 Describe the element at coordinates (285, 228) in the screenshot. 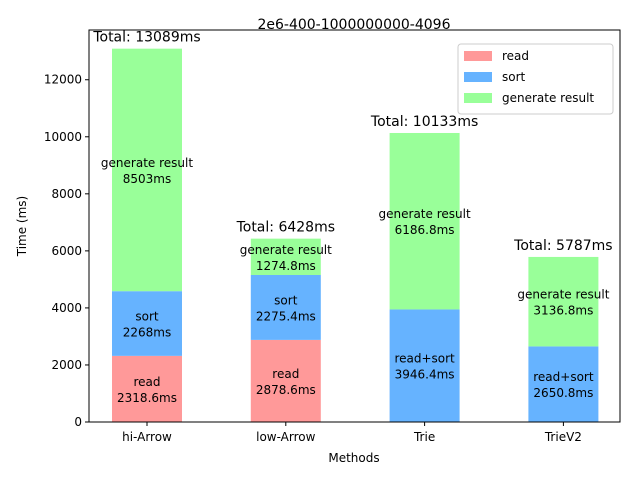

I see `total-label: Total: 6428ms` at that location.